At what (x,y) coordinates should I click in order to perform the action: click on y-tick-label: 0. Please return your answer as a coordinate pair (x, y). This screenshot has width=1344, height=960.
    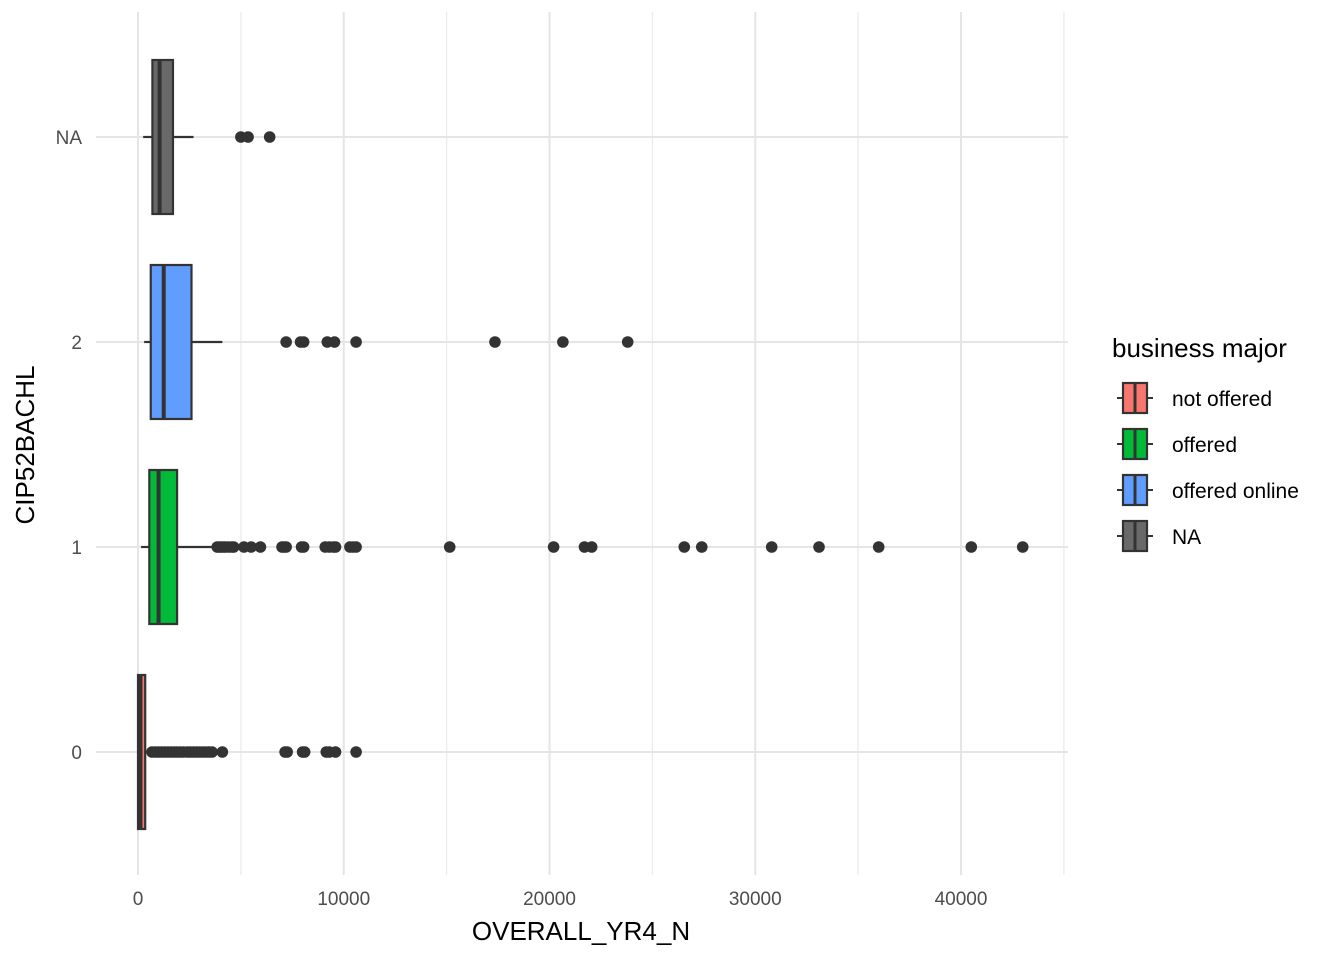
    Looking at the image, I should click on (76, 753).